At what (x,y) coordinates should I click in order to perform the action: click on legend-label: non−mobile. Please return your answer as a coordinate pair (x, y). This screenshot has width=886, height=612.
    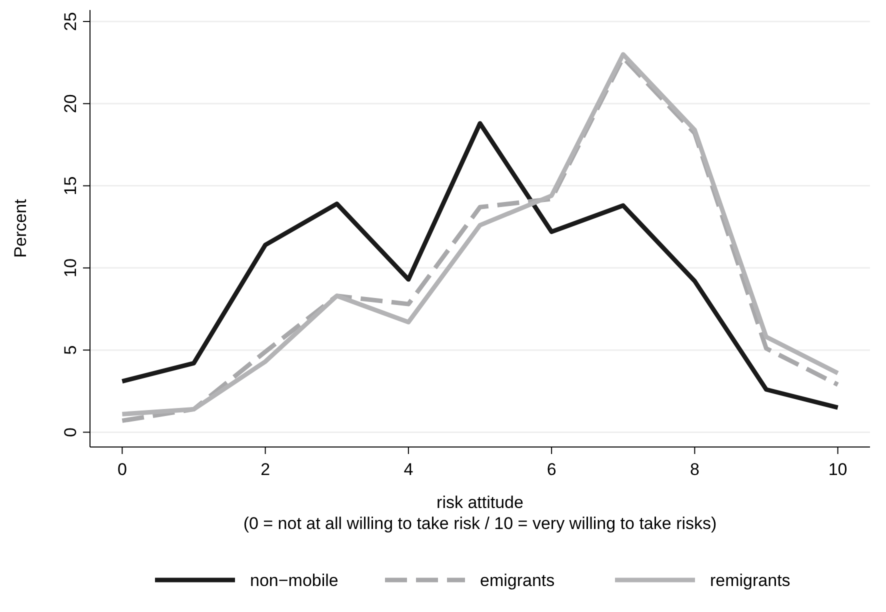
    Looking at the image, I should click on (294, 580).